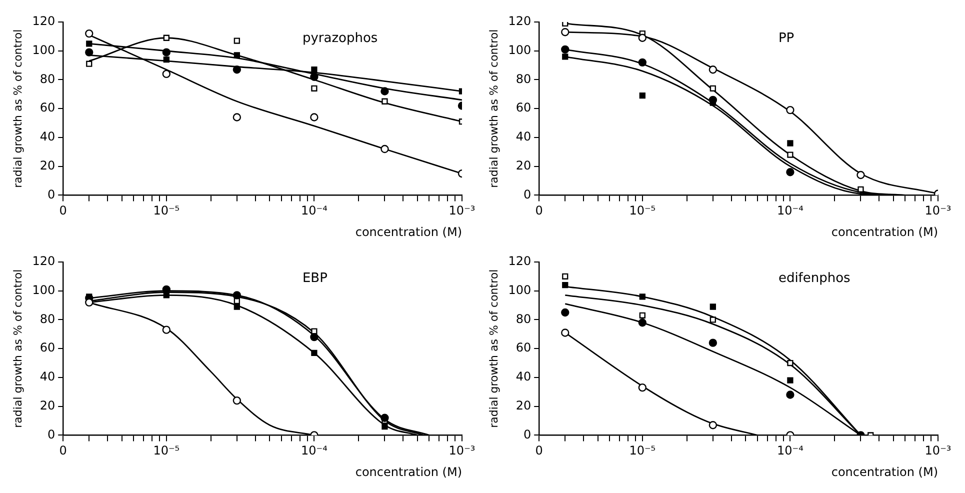  I want to click on text: PP, so click(786, 38).